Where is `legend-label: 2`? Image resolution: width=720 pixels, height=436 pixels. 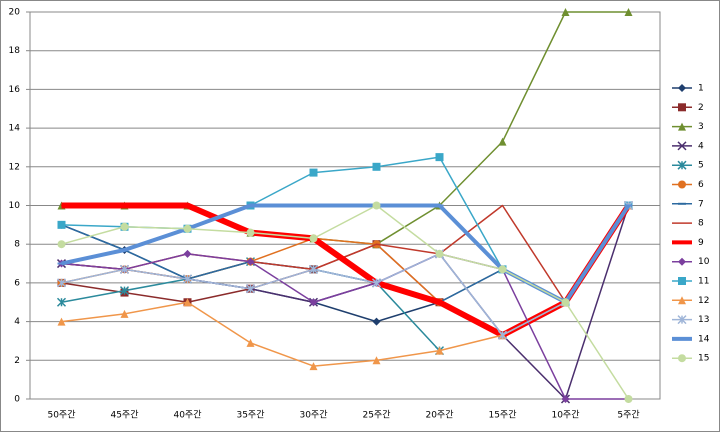
legend-label: 2 is located at coordinates (701, 108).